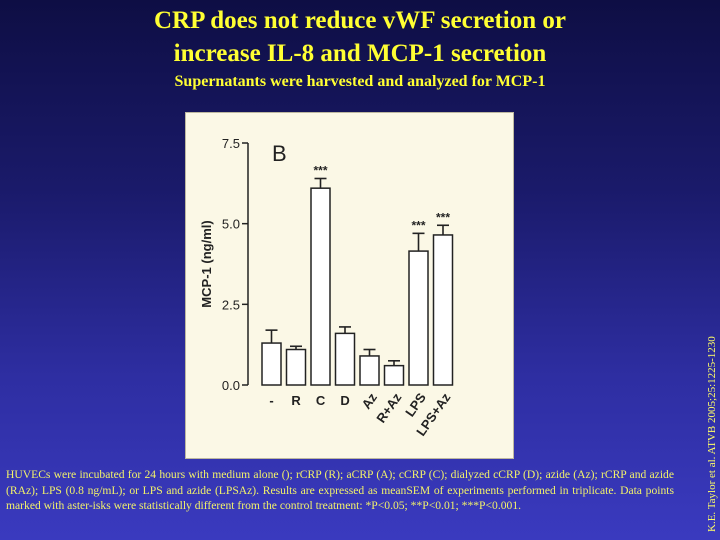 This screenshot has width=720, height=540. What do you see at coordinates (231, 224) in the screenshot?
I see `y-tick-label: 5.0` at bounding box center [231, 224].